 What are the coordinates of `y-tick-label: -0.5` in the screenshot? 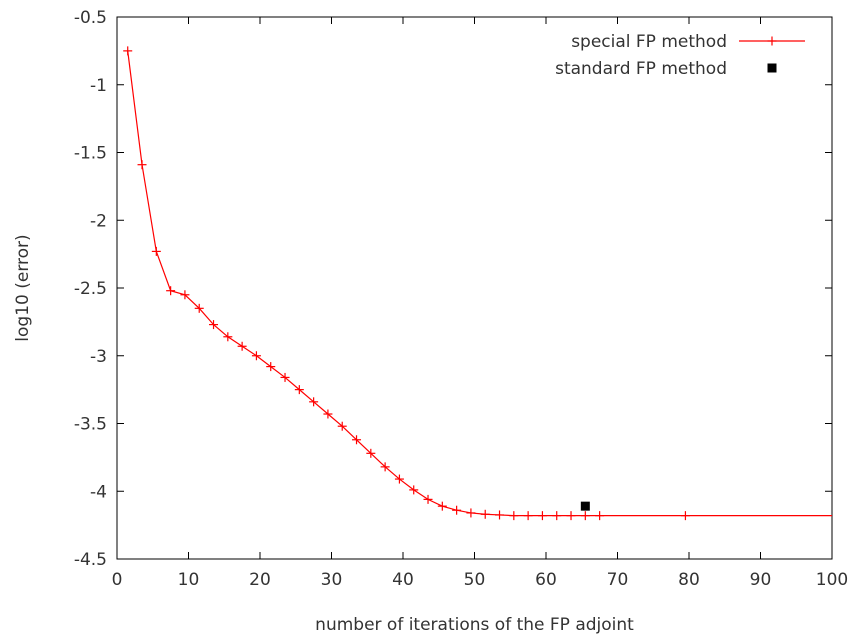 It's located at (90, 18).